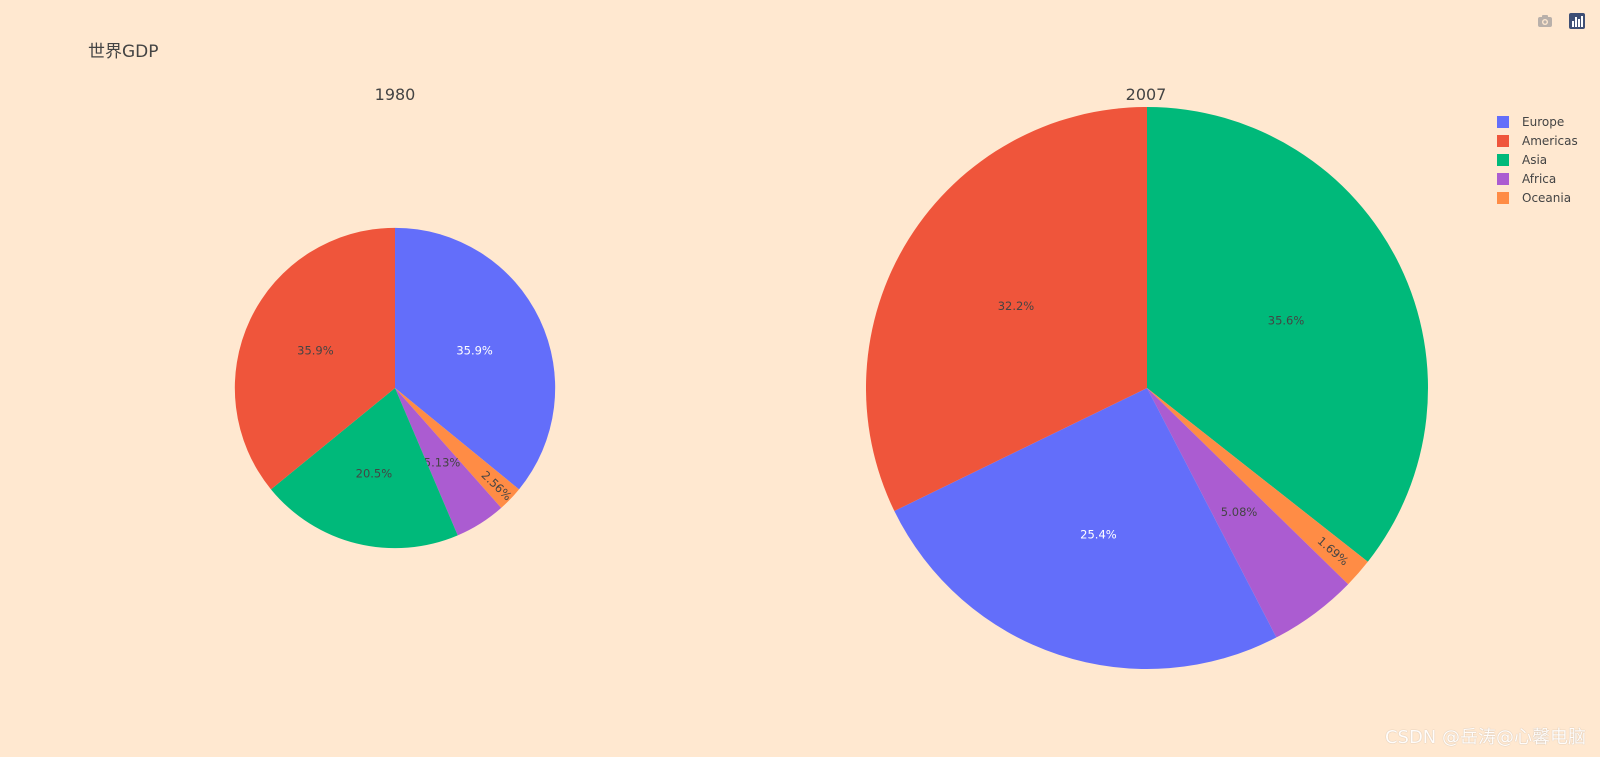  Describe the element at coordinates (1577, 21) in the screenshot. I see `plotly-logo-icon` at that location.